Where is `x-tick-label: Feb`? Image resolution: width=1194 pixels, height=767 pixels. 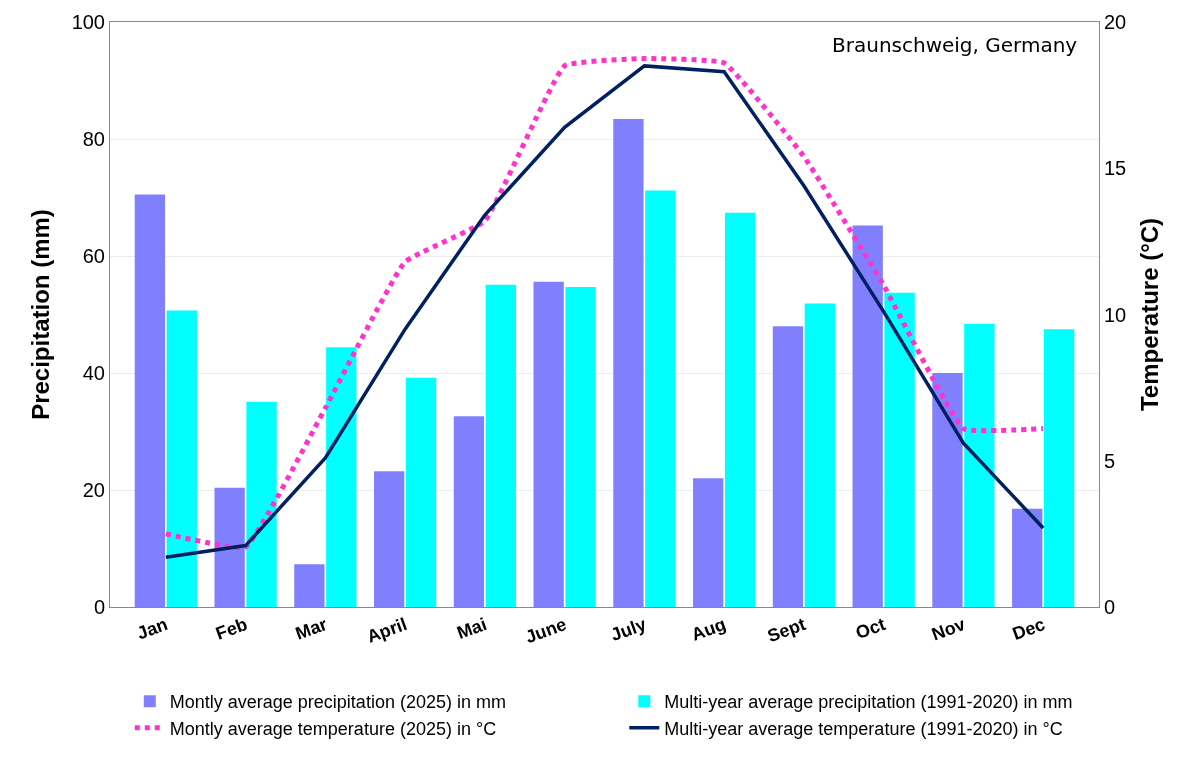
x-tick-label: Feb is located at coordinates (232, 629).